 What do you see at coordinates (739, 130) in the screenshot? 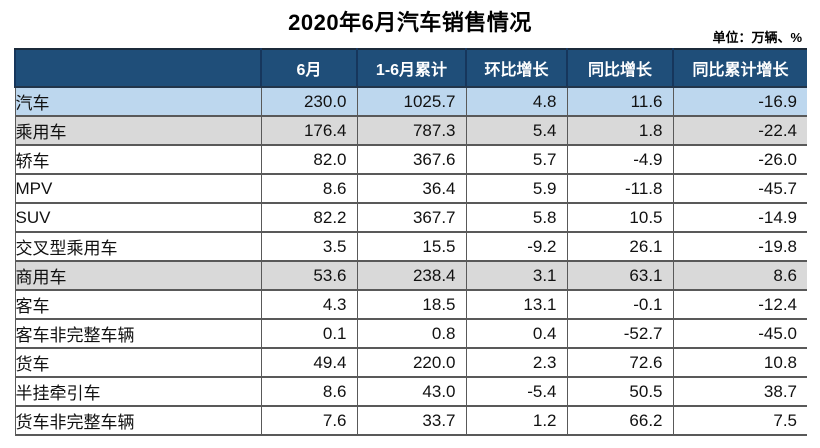
I see `value-cell: -22.4` at bounding box center [739, 130].